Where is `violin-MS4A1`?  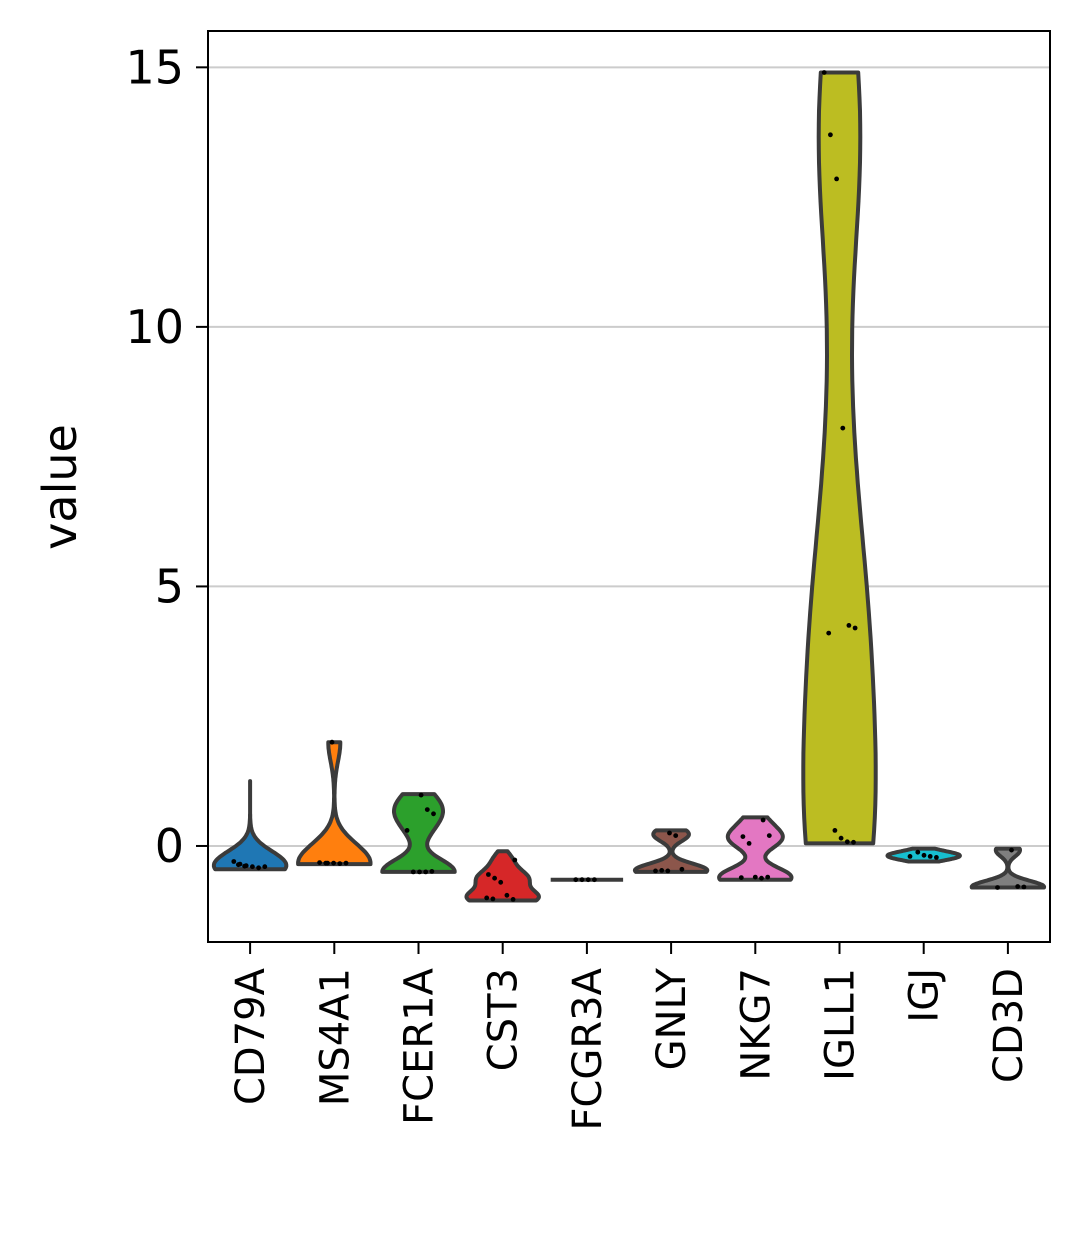
violin-MS4A1 is located at coordinates (334, 803).